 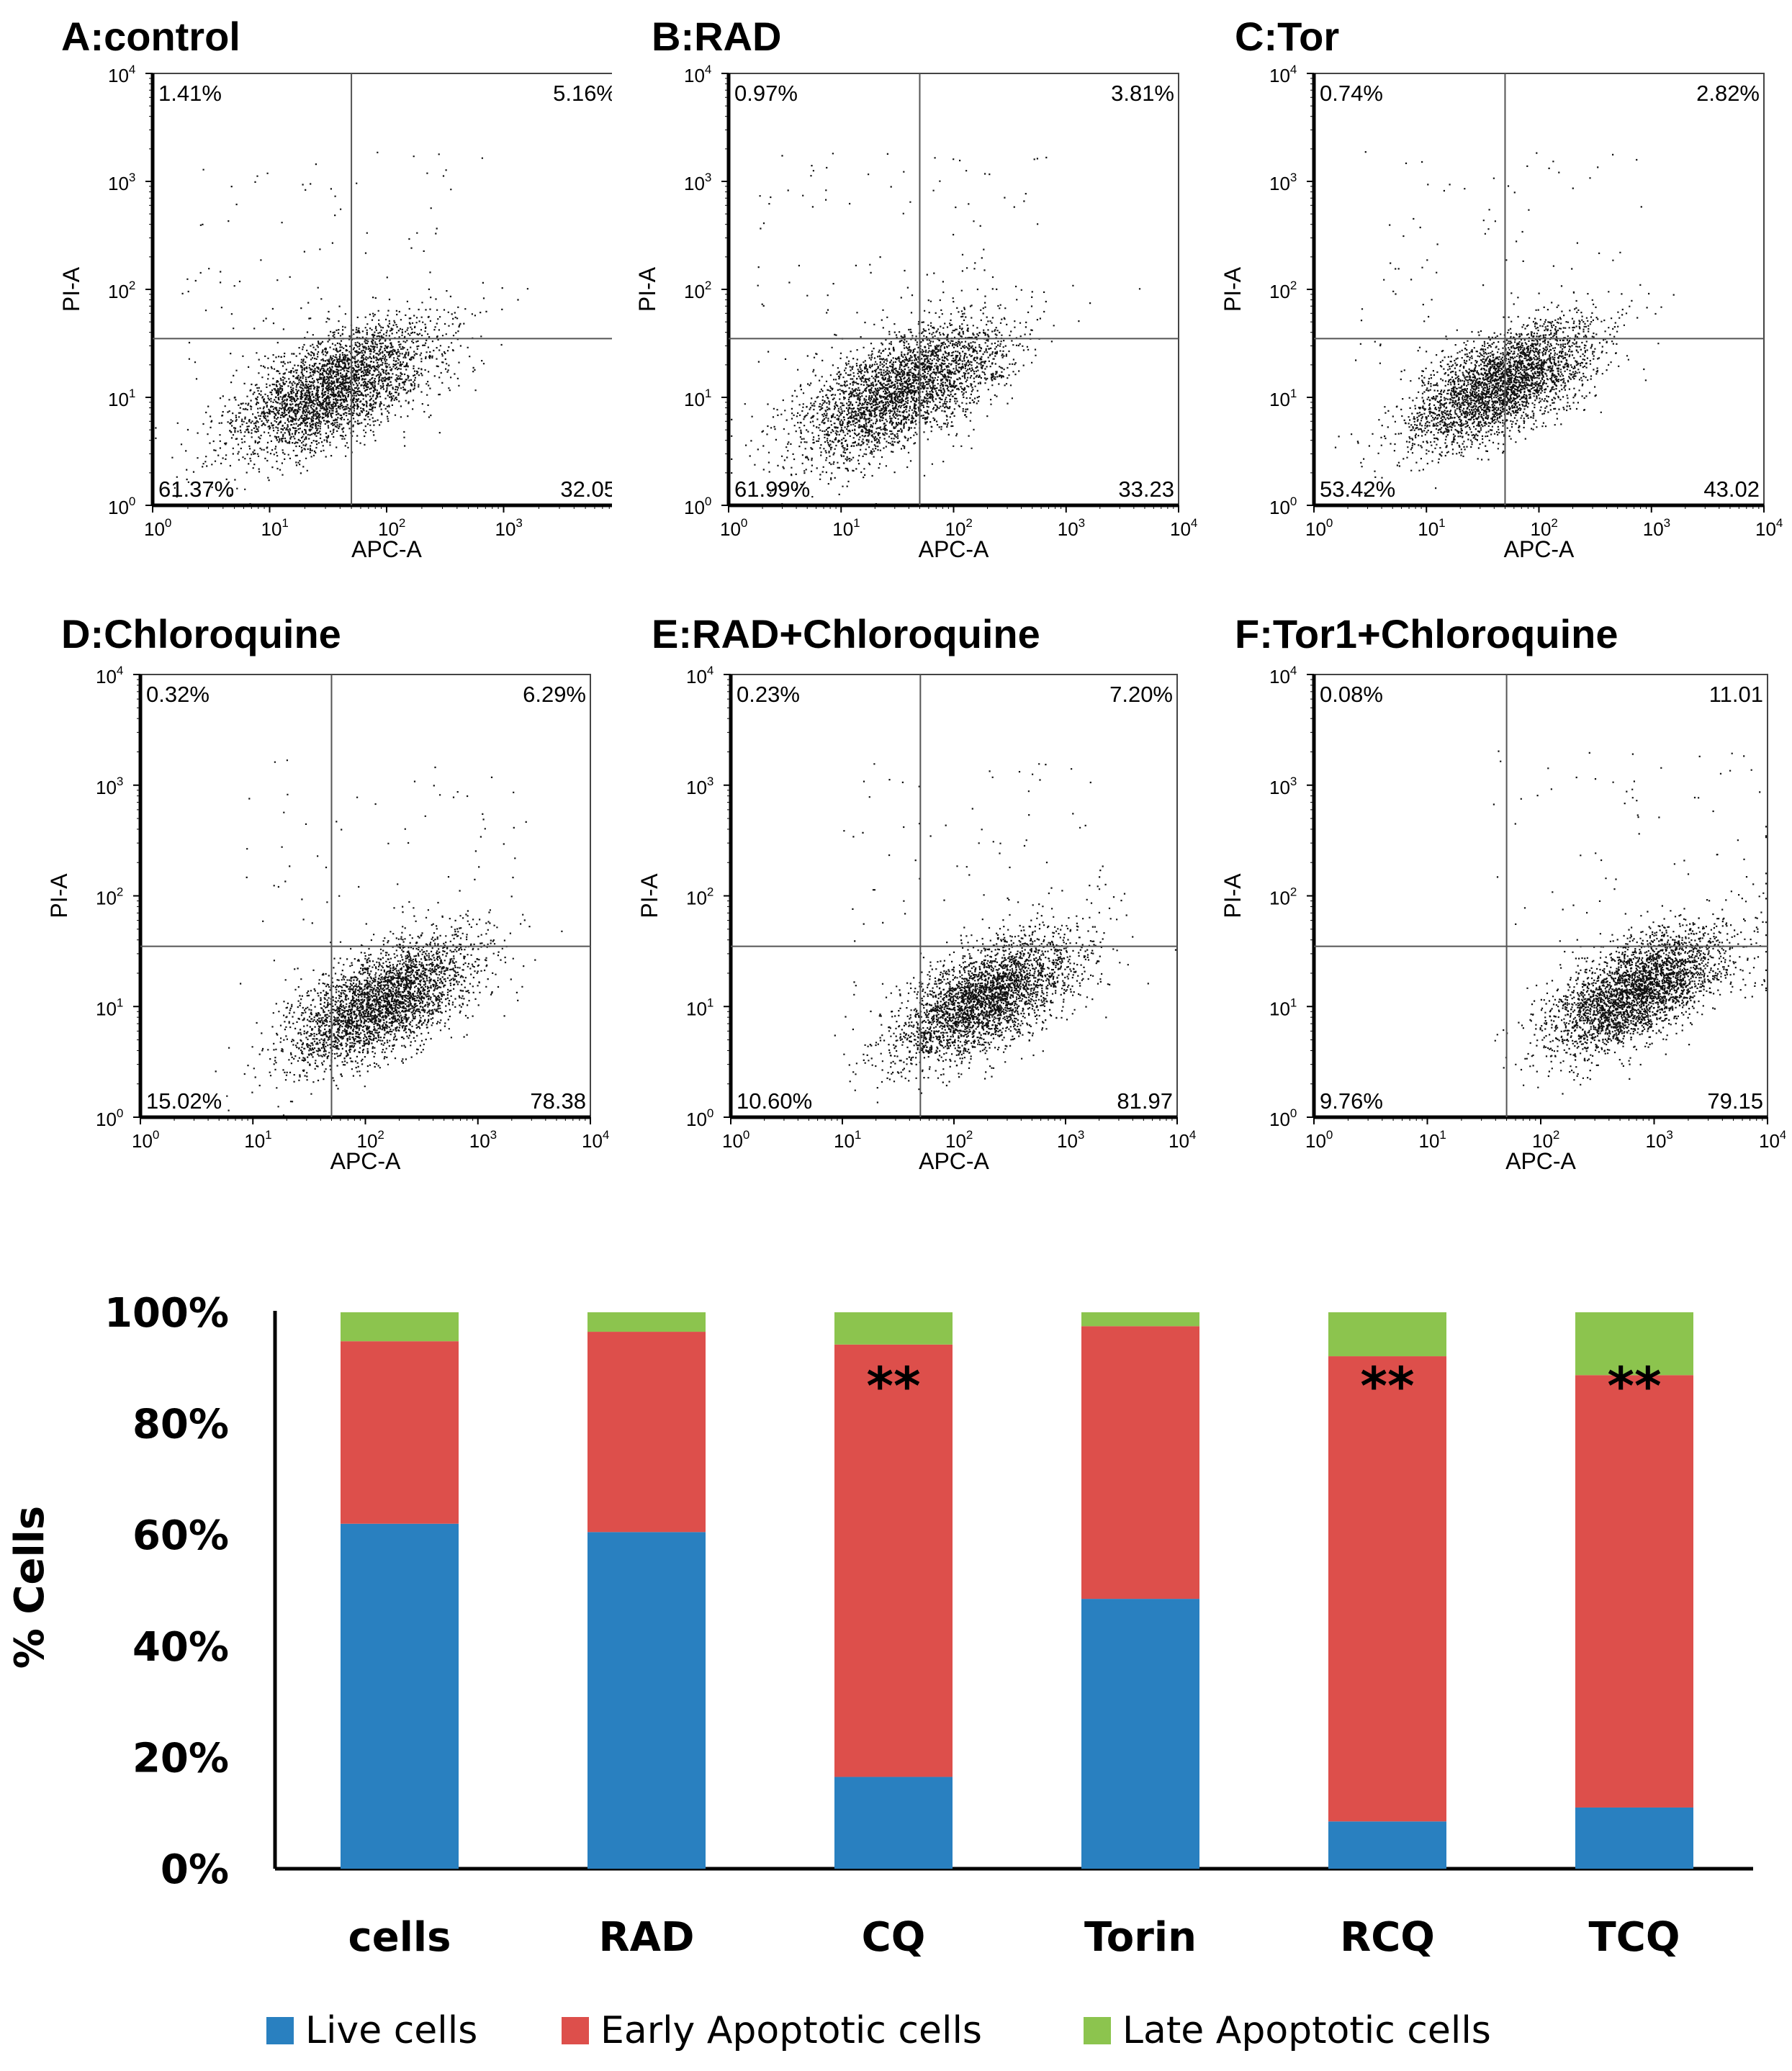 I want to click on panel-title: E:RAD+Chloroquine, so click(x=846, y=634).